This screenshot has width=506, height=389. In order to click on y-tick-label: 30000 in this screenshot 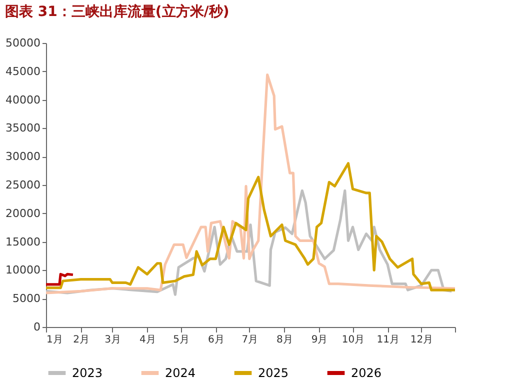, I will do `click(23, 157)`.